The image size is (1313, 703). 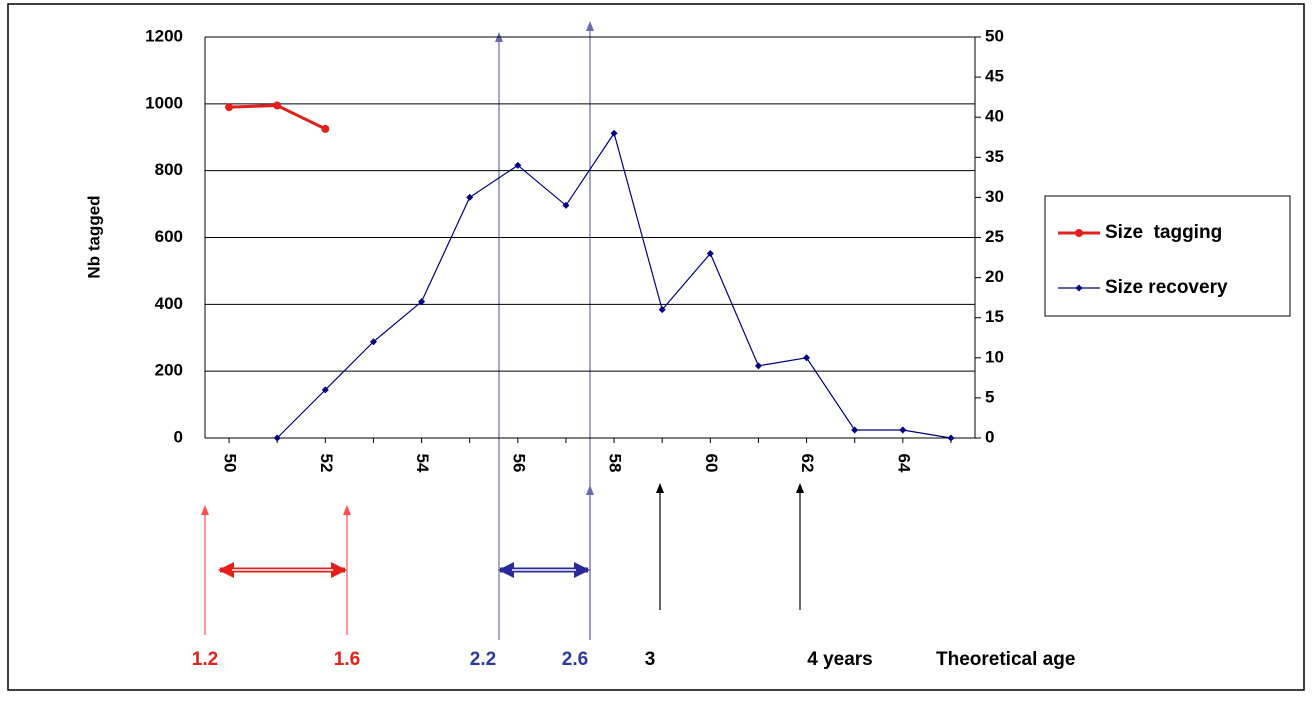 What do you see at coordinates (994, 76) in the screenshot?
I see `y2-tick-label: 45` at bounding box center [994, 76].